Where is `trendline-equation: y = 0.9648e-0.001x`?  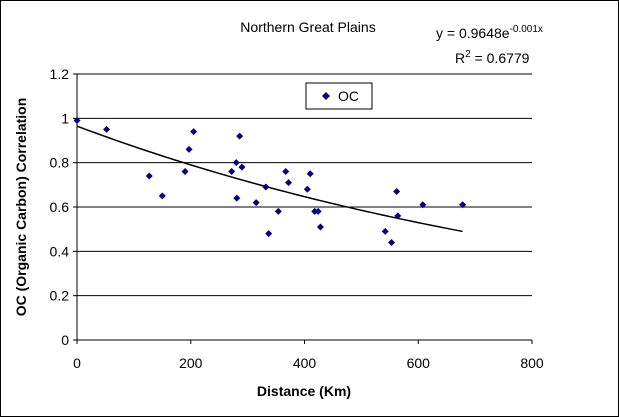 trendline-equation: y = 0.9648e-0.001x is located at coordinates (489, 32).